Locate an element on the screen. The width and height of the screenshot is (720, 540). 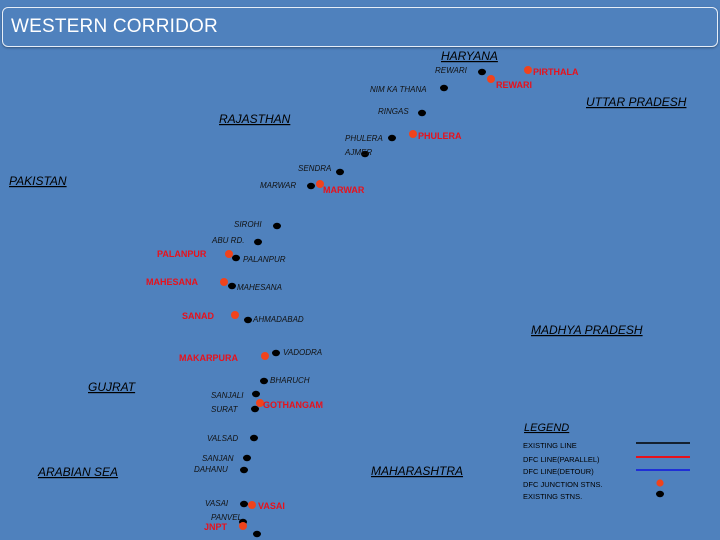
station-label-sanjan: SANJAN is located at coordinates (218, 458).